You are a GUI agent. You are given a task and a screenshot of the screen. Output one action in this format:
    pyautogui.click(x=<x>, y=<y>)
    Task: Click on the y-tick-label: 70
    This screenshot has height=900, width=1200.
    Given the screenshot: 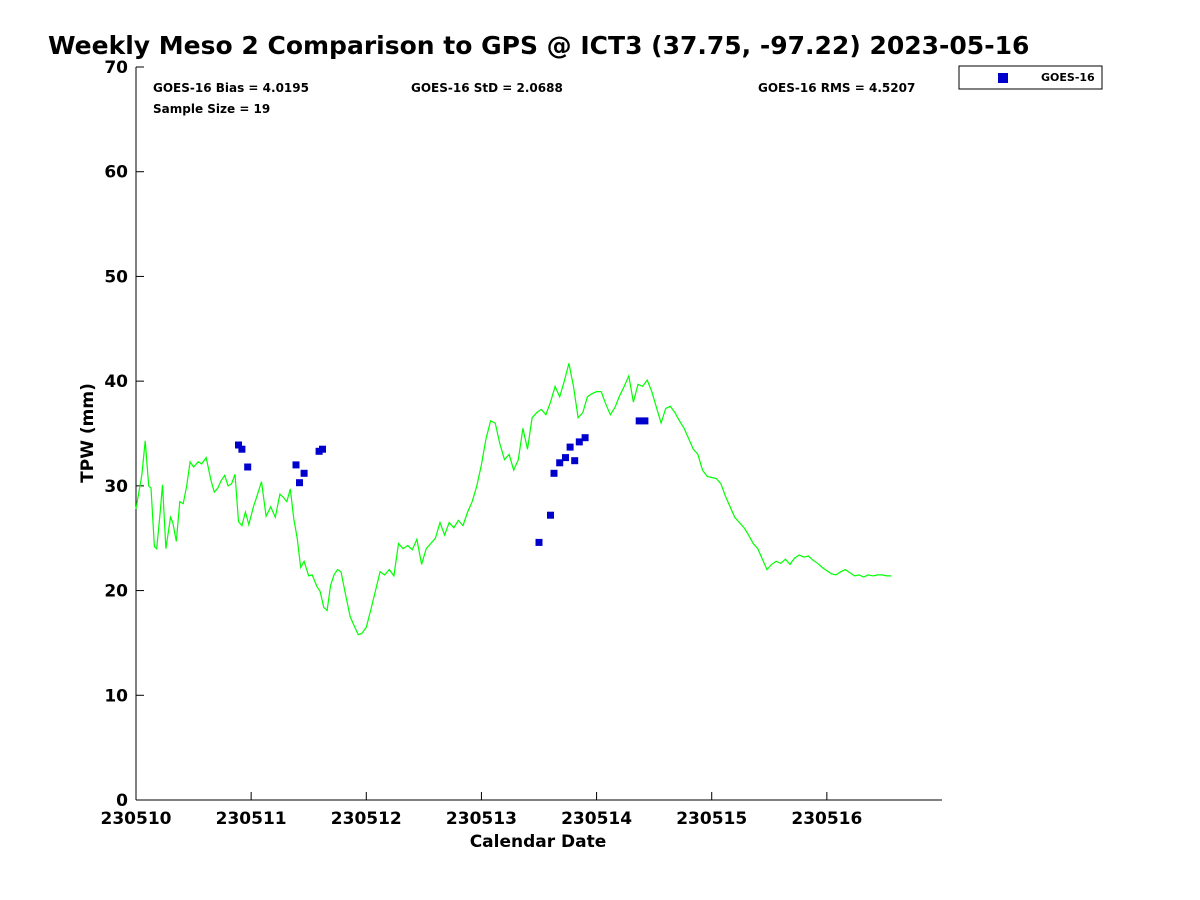 What is the action you would take?
    pyautogui.click(x=116, y=68)
    